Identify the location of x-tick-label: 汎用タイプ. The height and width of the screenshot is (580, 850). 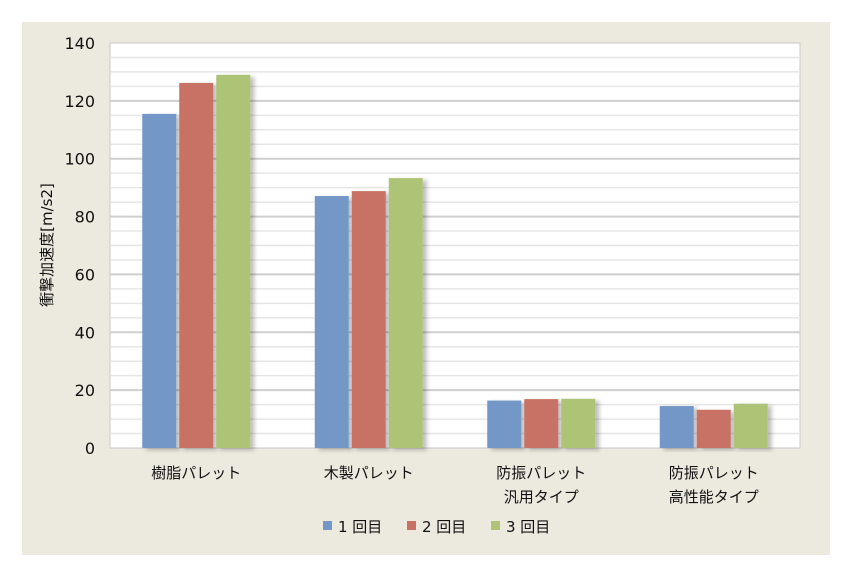
(541, 497).